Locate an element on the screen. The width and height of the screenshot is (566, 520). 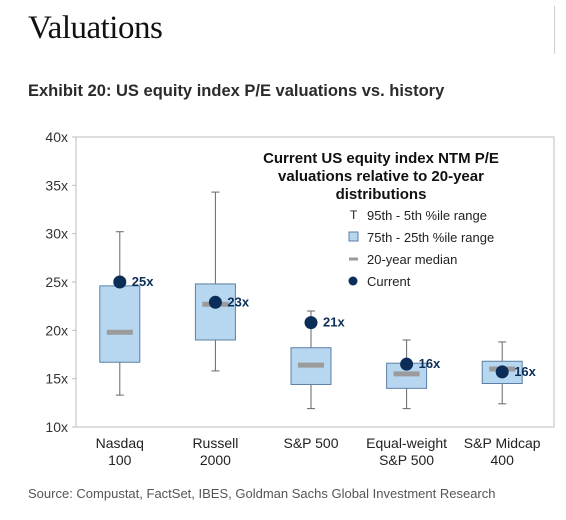
x-category-label: Equal-weight is located at coordinates (406, 443).